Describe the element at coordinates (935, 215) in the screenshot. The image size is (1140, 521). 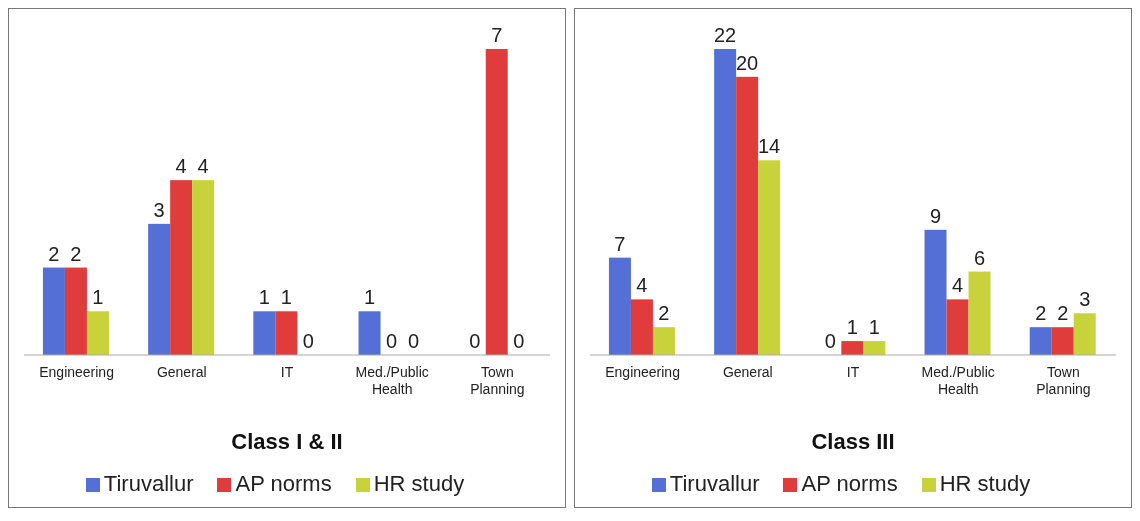
I see `data-label: 9` at that location.